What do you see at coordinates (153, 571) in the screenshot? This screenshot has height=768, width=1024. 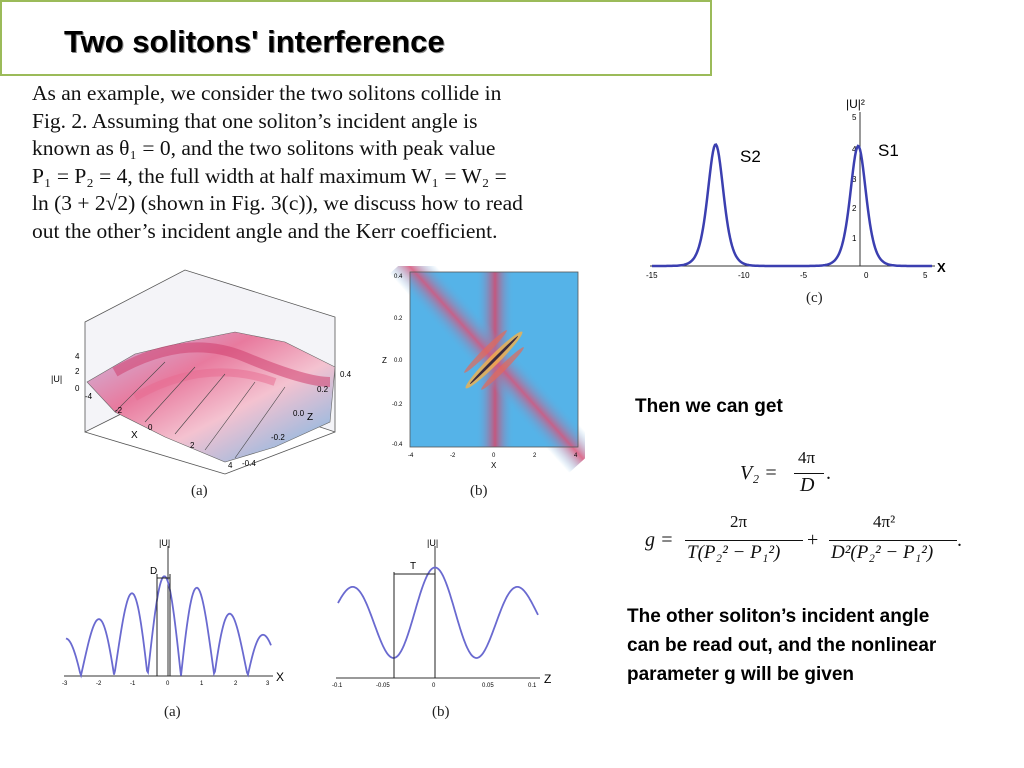 I see `d-marker-label: D` at bounding box center [153, 571].